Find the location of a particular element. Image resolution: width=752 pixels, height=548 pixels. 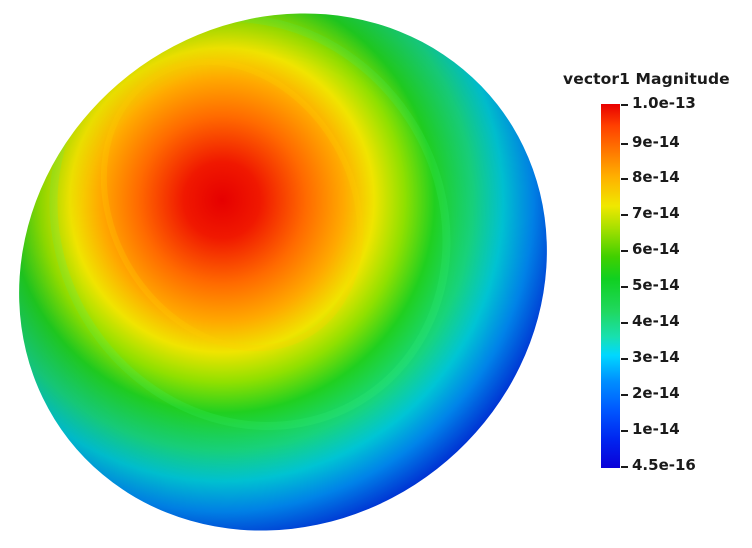

legend-label: 4e-14 is located at coordinates (656, 321).